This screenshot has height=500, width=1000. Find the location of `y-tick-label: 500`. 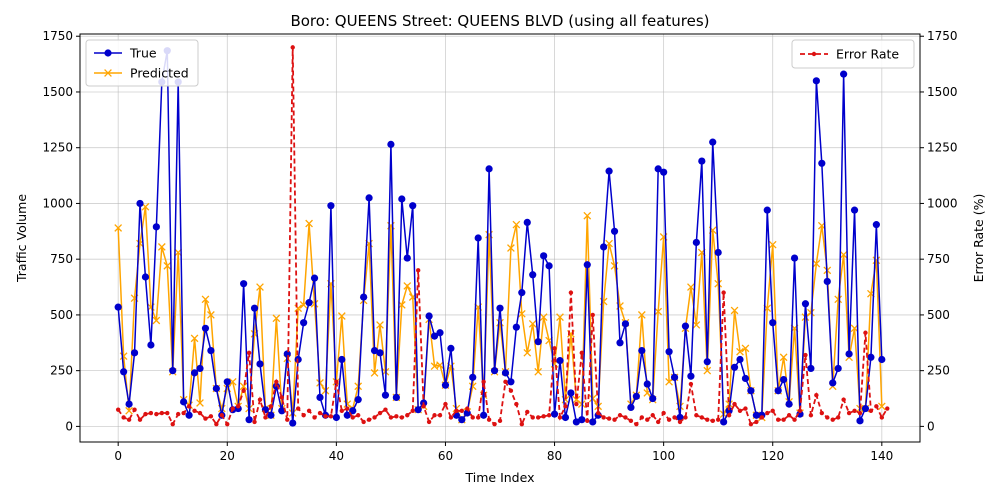

y-tick-label: 500 is located at coordinates (61, 315).